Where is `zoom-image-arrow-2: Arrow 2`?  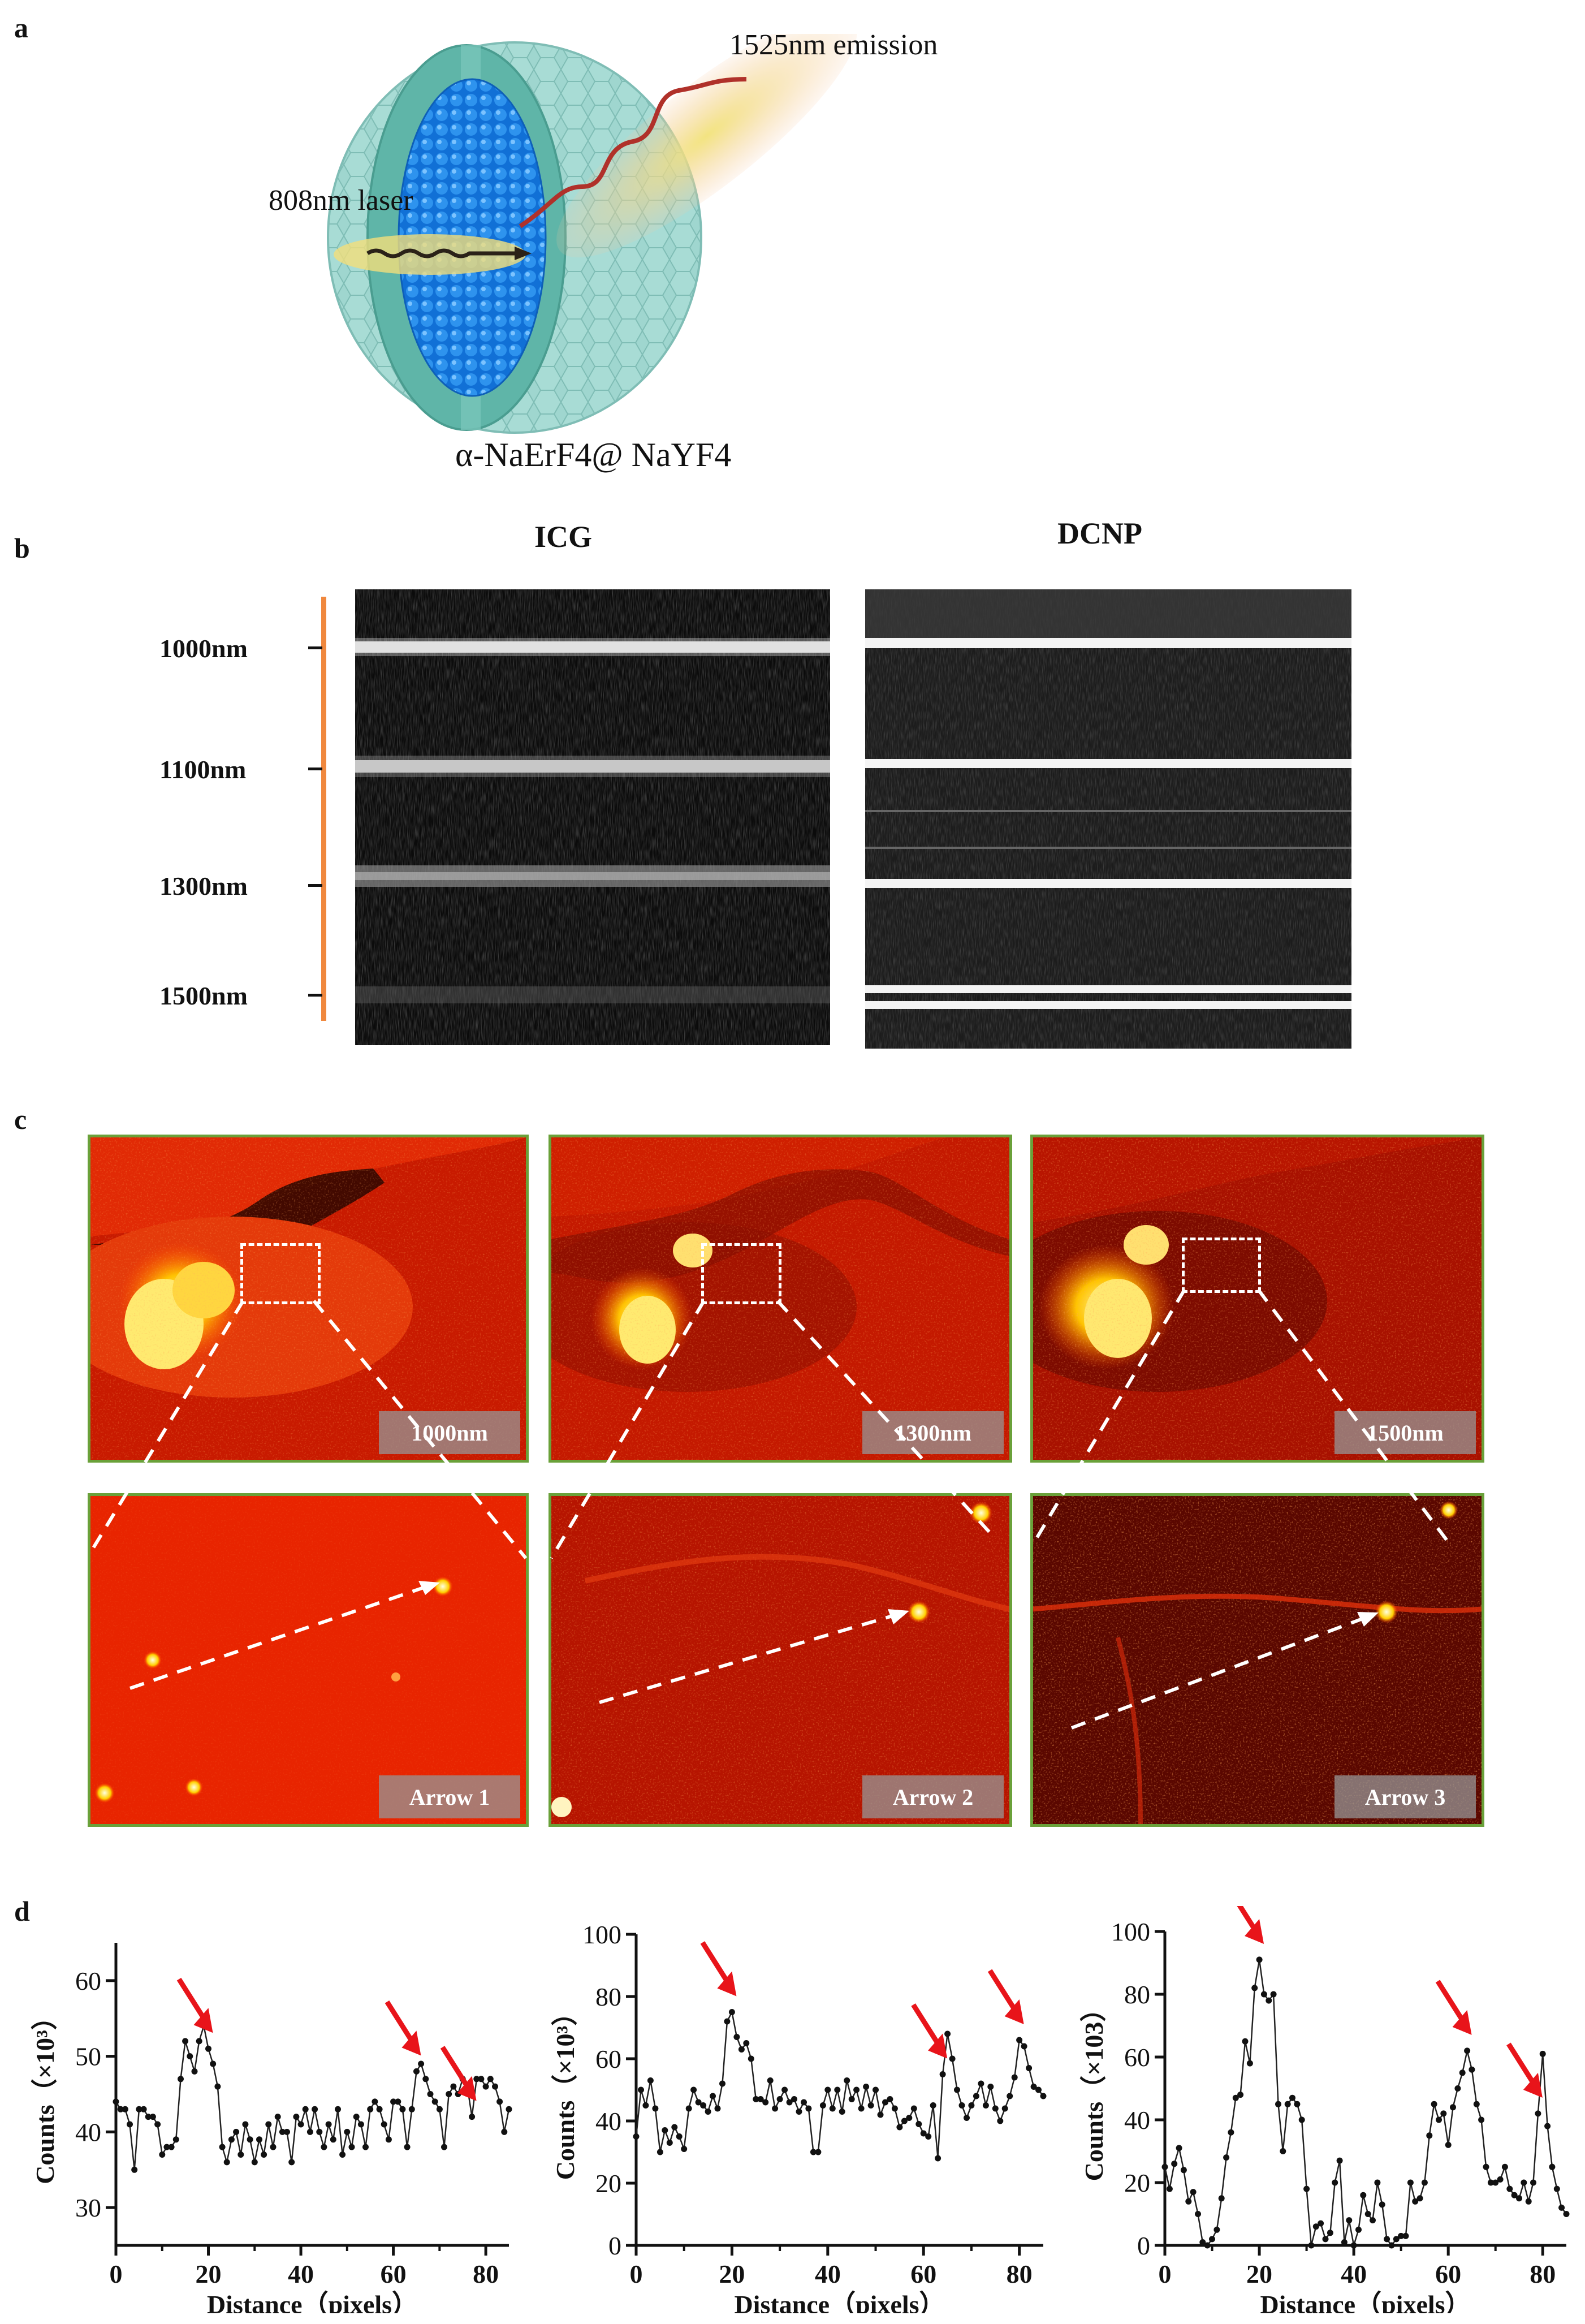
zoom-image-arrow-2: Arrow 2 is located at coordinates (781, 1660).